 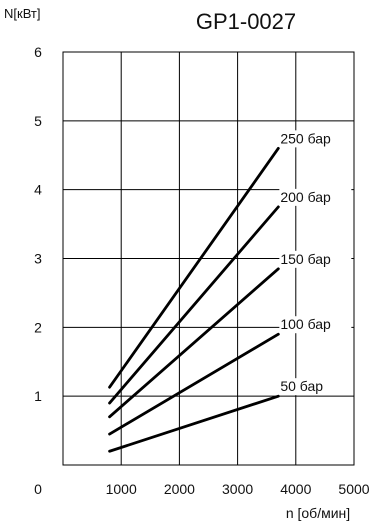 What do you see at coordinates (38, 327) in the screenshot?
I see `y-tick-label: 2` at bounding box center [38, 327].